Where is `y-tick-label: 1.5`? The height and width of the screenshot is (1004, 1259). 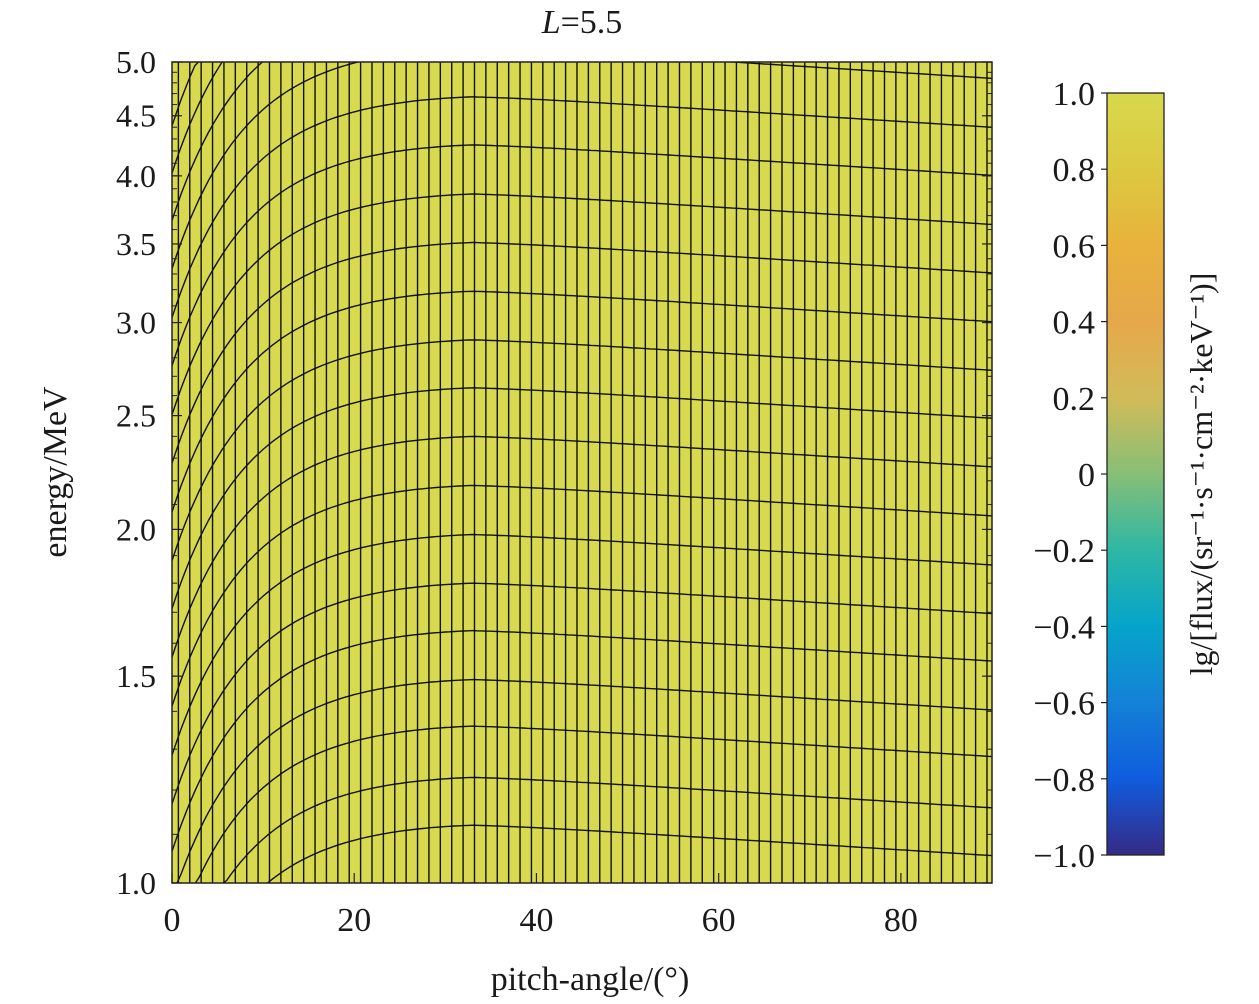
y-tick-label: 1.5 is located at coordinates (136, 676).